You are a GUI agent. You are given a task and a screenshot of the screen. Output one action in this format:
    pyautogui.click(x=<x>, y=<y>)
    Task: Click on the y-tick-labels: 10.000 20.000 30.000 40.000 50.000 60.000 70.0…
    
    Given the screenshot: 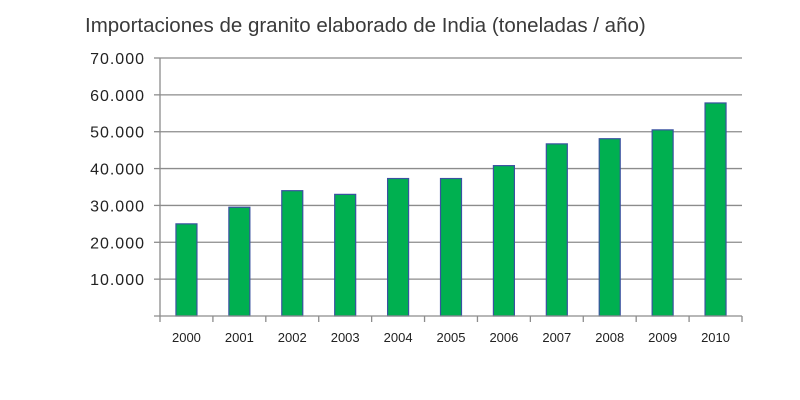 What is the action you would take?
    pyautogui.click(x=117, y=170)
    